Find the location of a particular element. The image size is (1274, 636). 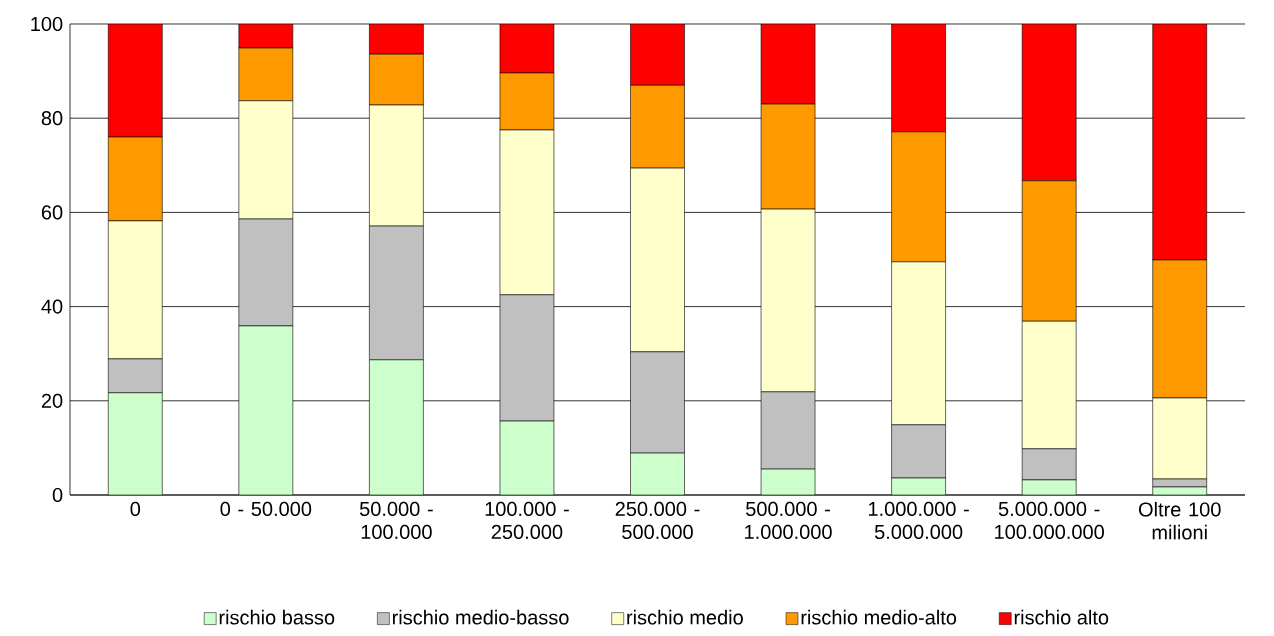

legend-label: rischio medio-basso is located at coordinates (480, 617).